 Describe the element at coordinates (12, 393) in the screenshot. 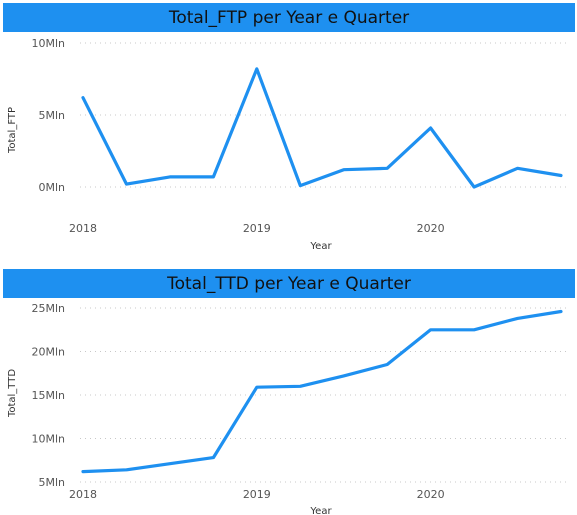

I see `y-axis-title: Total_TTD` at that location.